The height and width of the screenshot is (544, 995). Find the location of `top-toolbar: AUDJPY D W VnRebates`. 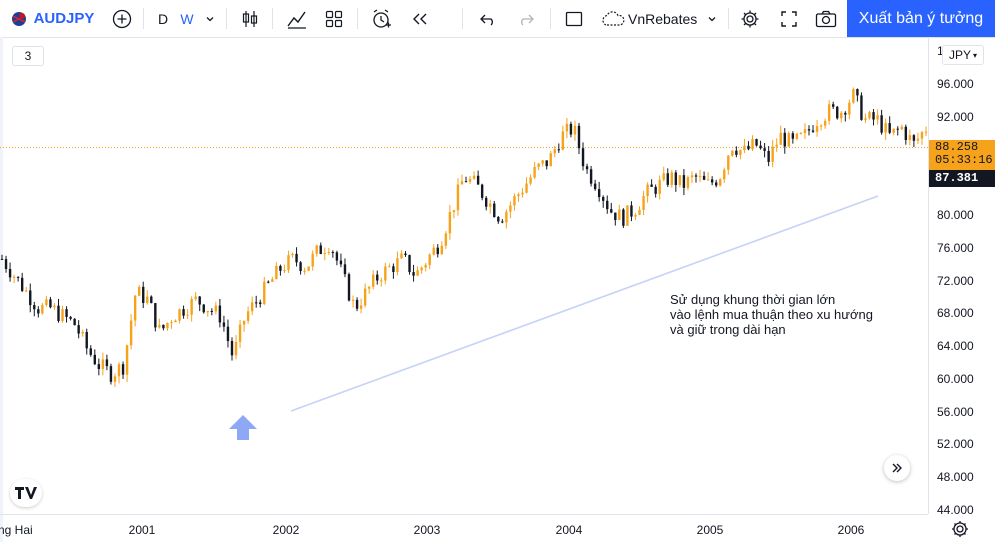

top-toolbar: AUDJPY D W VnRebates is located at coordinates (497, 19).